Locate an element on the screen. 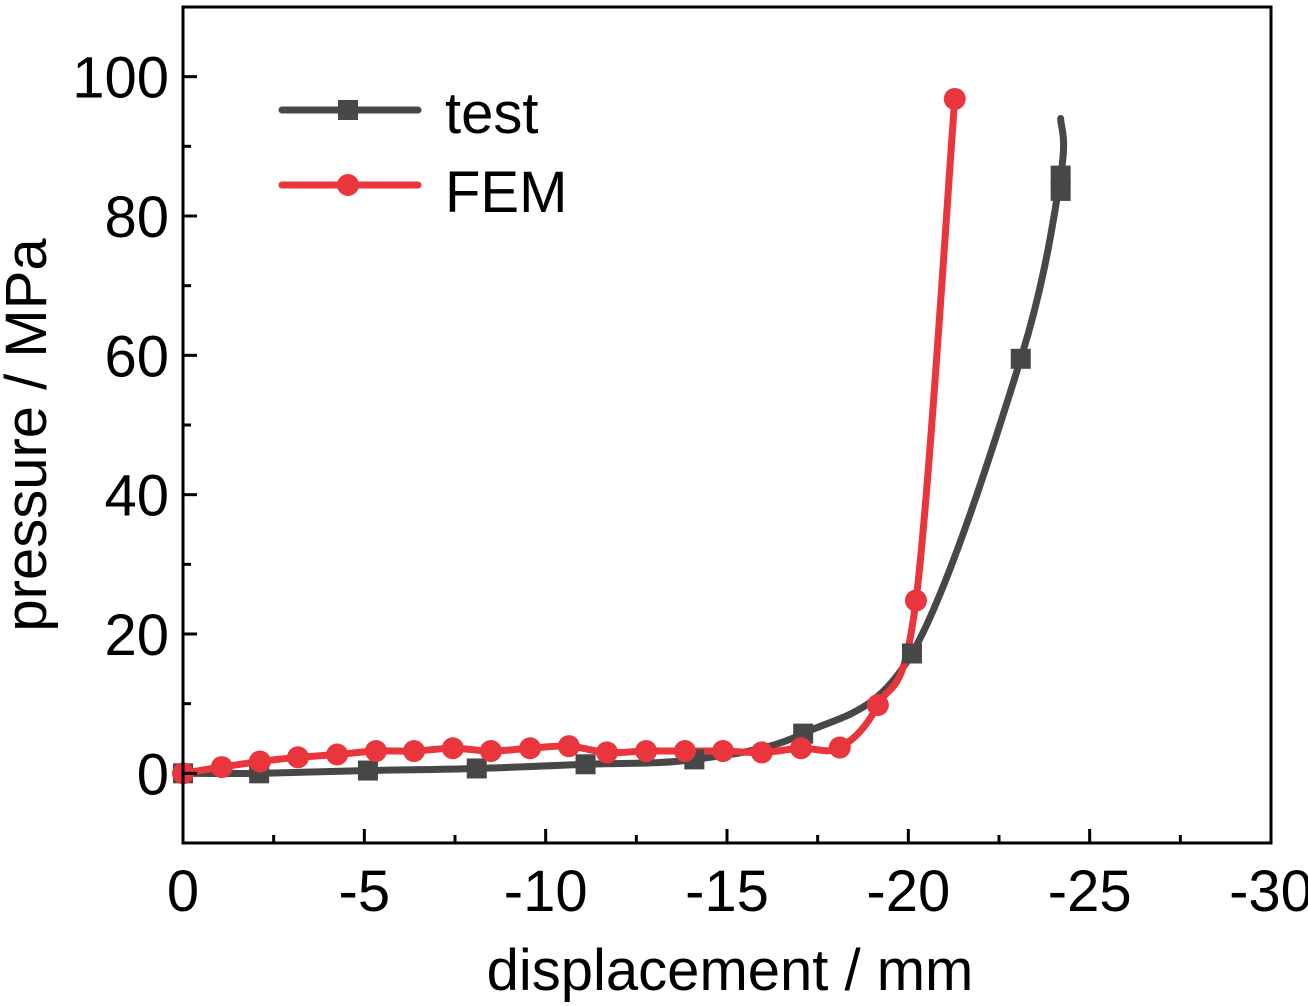  x-tick-label: -15 is located at coordinates (727, 891).